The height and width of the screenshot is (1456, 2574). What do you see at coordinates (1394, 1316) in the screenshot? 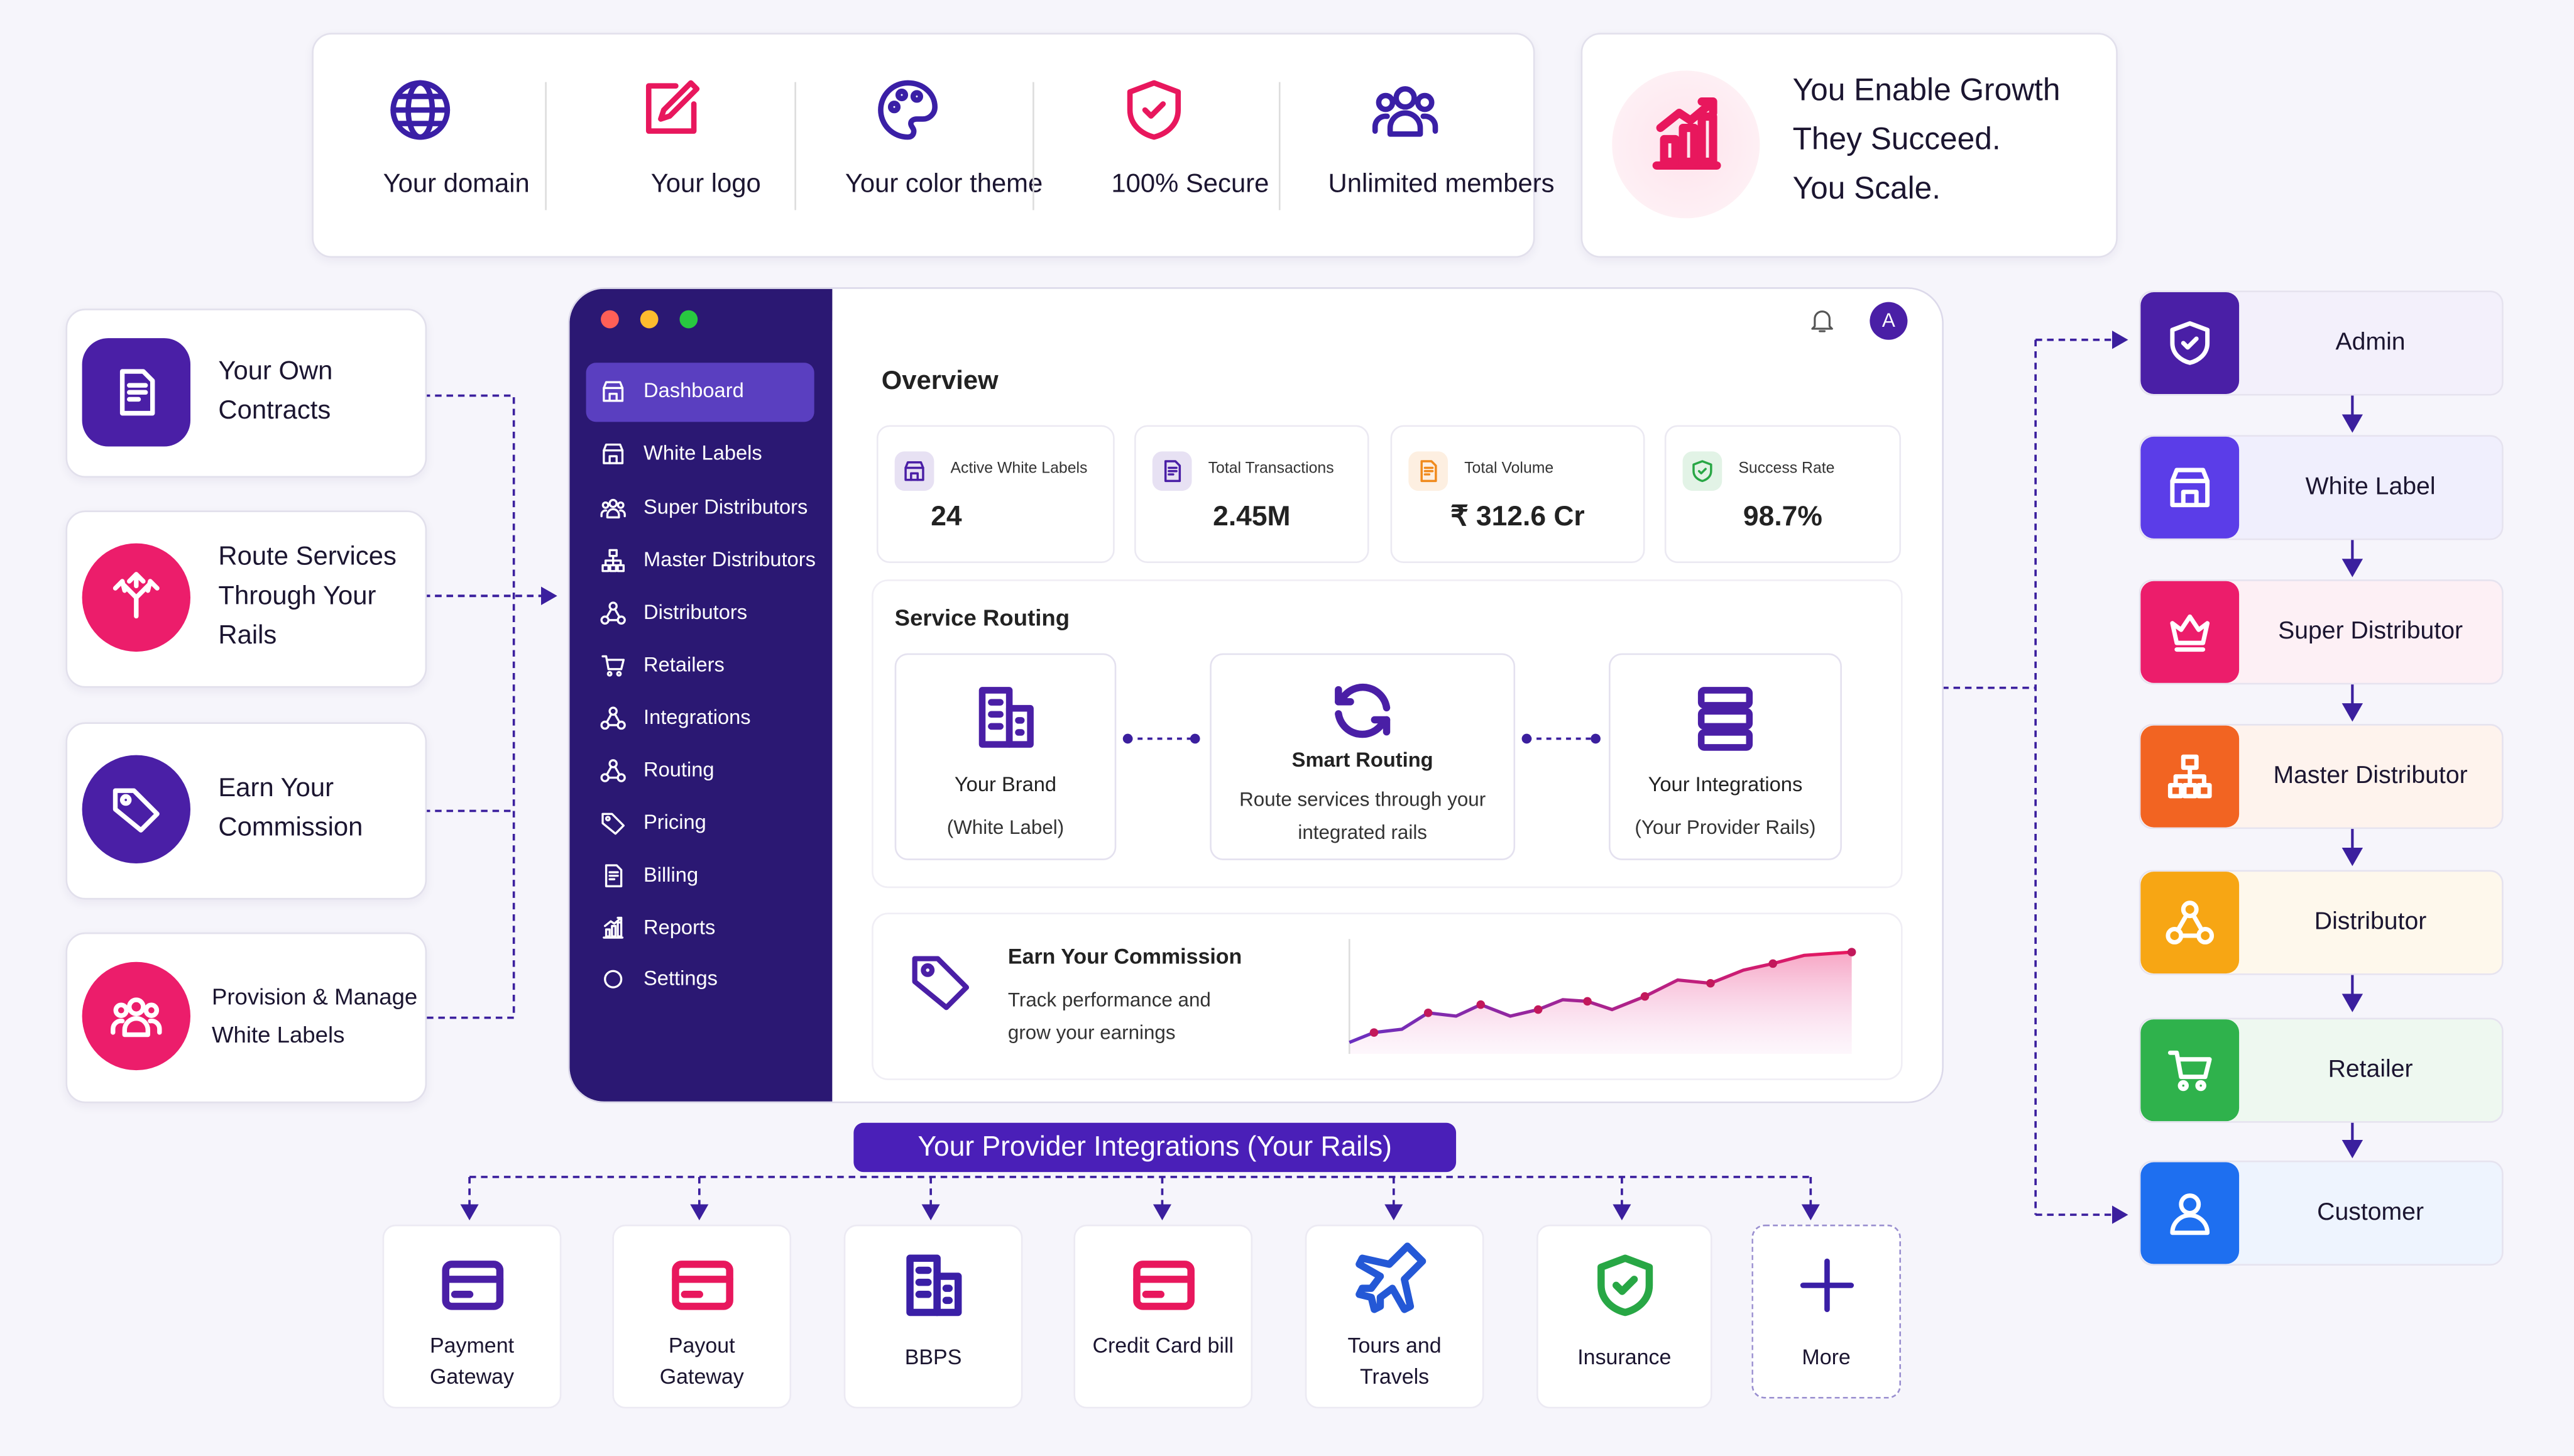
I see `integration-tile: Tours and Travels` at bounding box center [1394, 1316].